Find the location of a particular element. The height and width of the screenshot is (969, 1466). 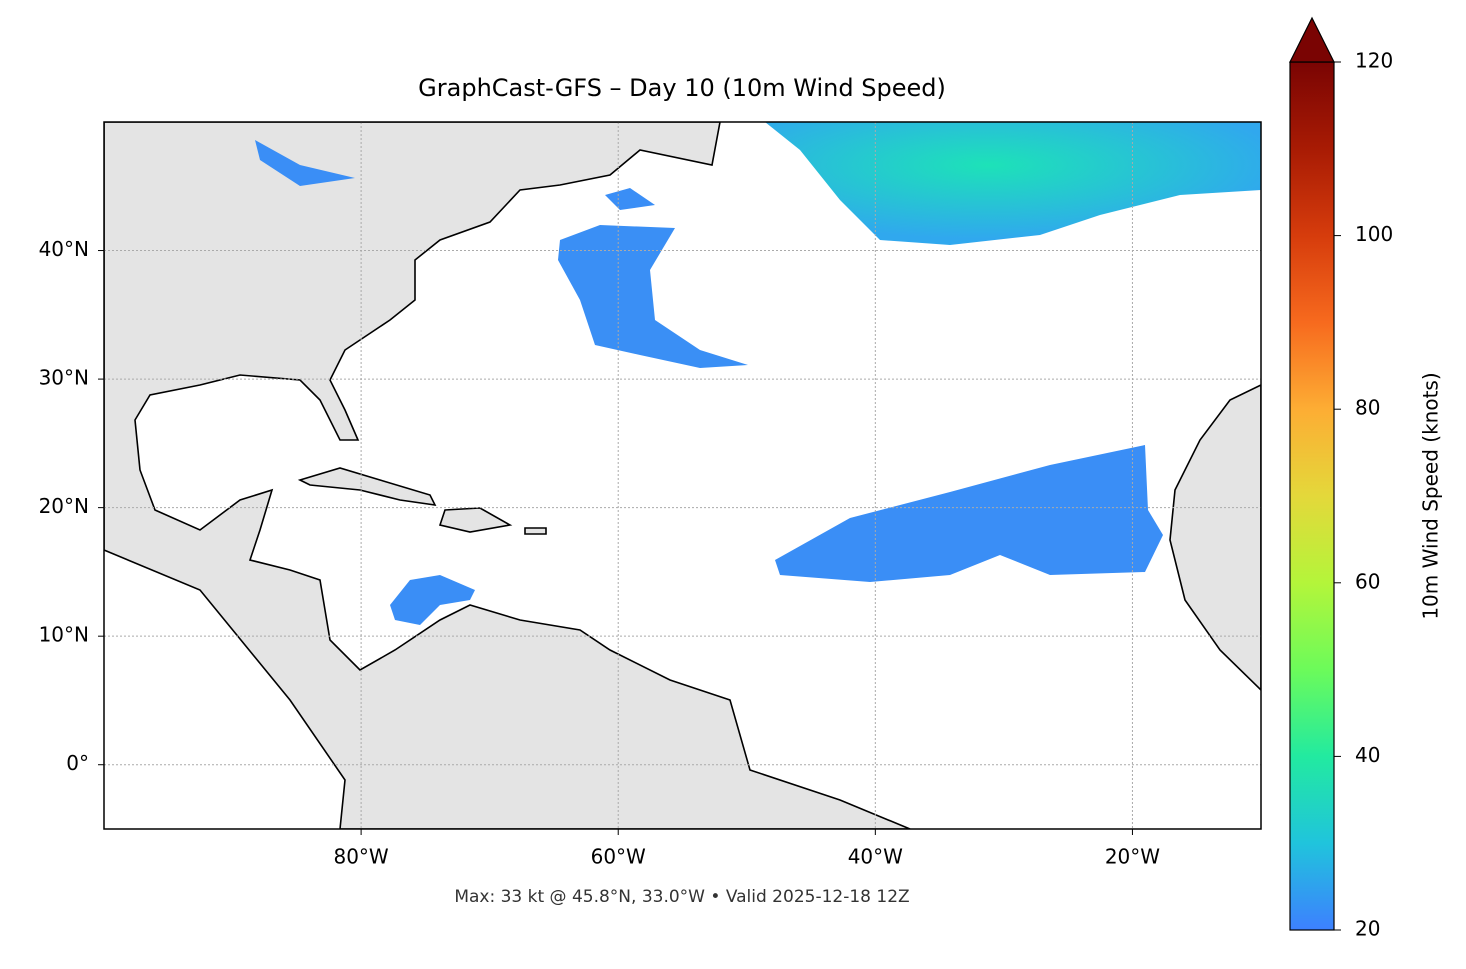

colorbar-tick-label: 40 is located at coordinates (1367, 755).